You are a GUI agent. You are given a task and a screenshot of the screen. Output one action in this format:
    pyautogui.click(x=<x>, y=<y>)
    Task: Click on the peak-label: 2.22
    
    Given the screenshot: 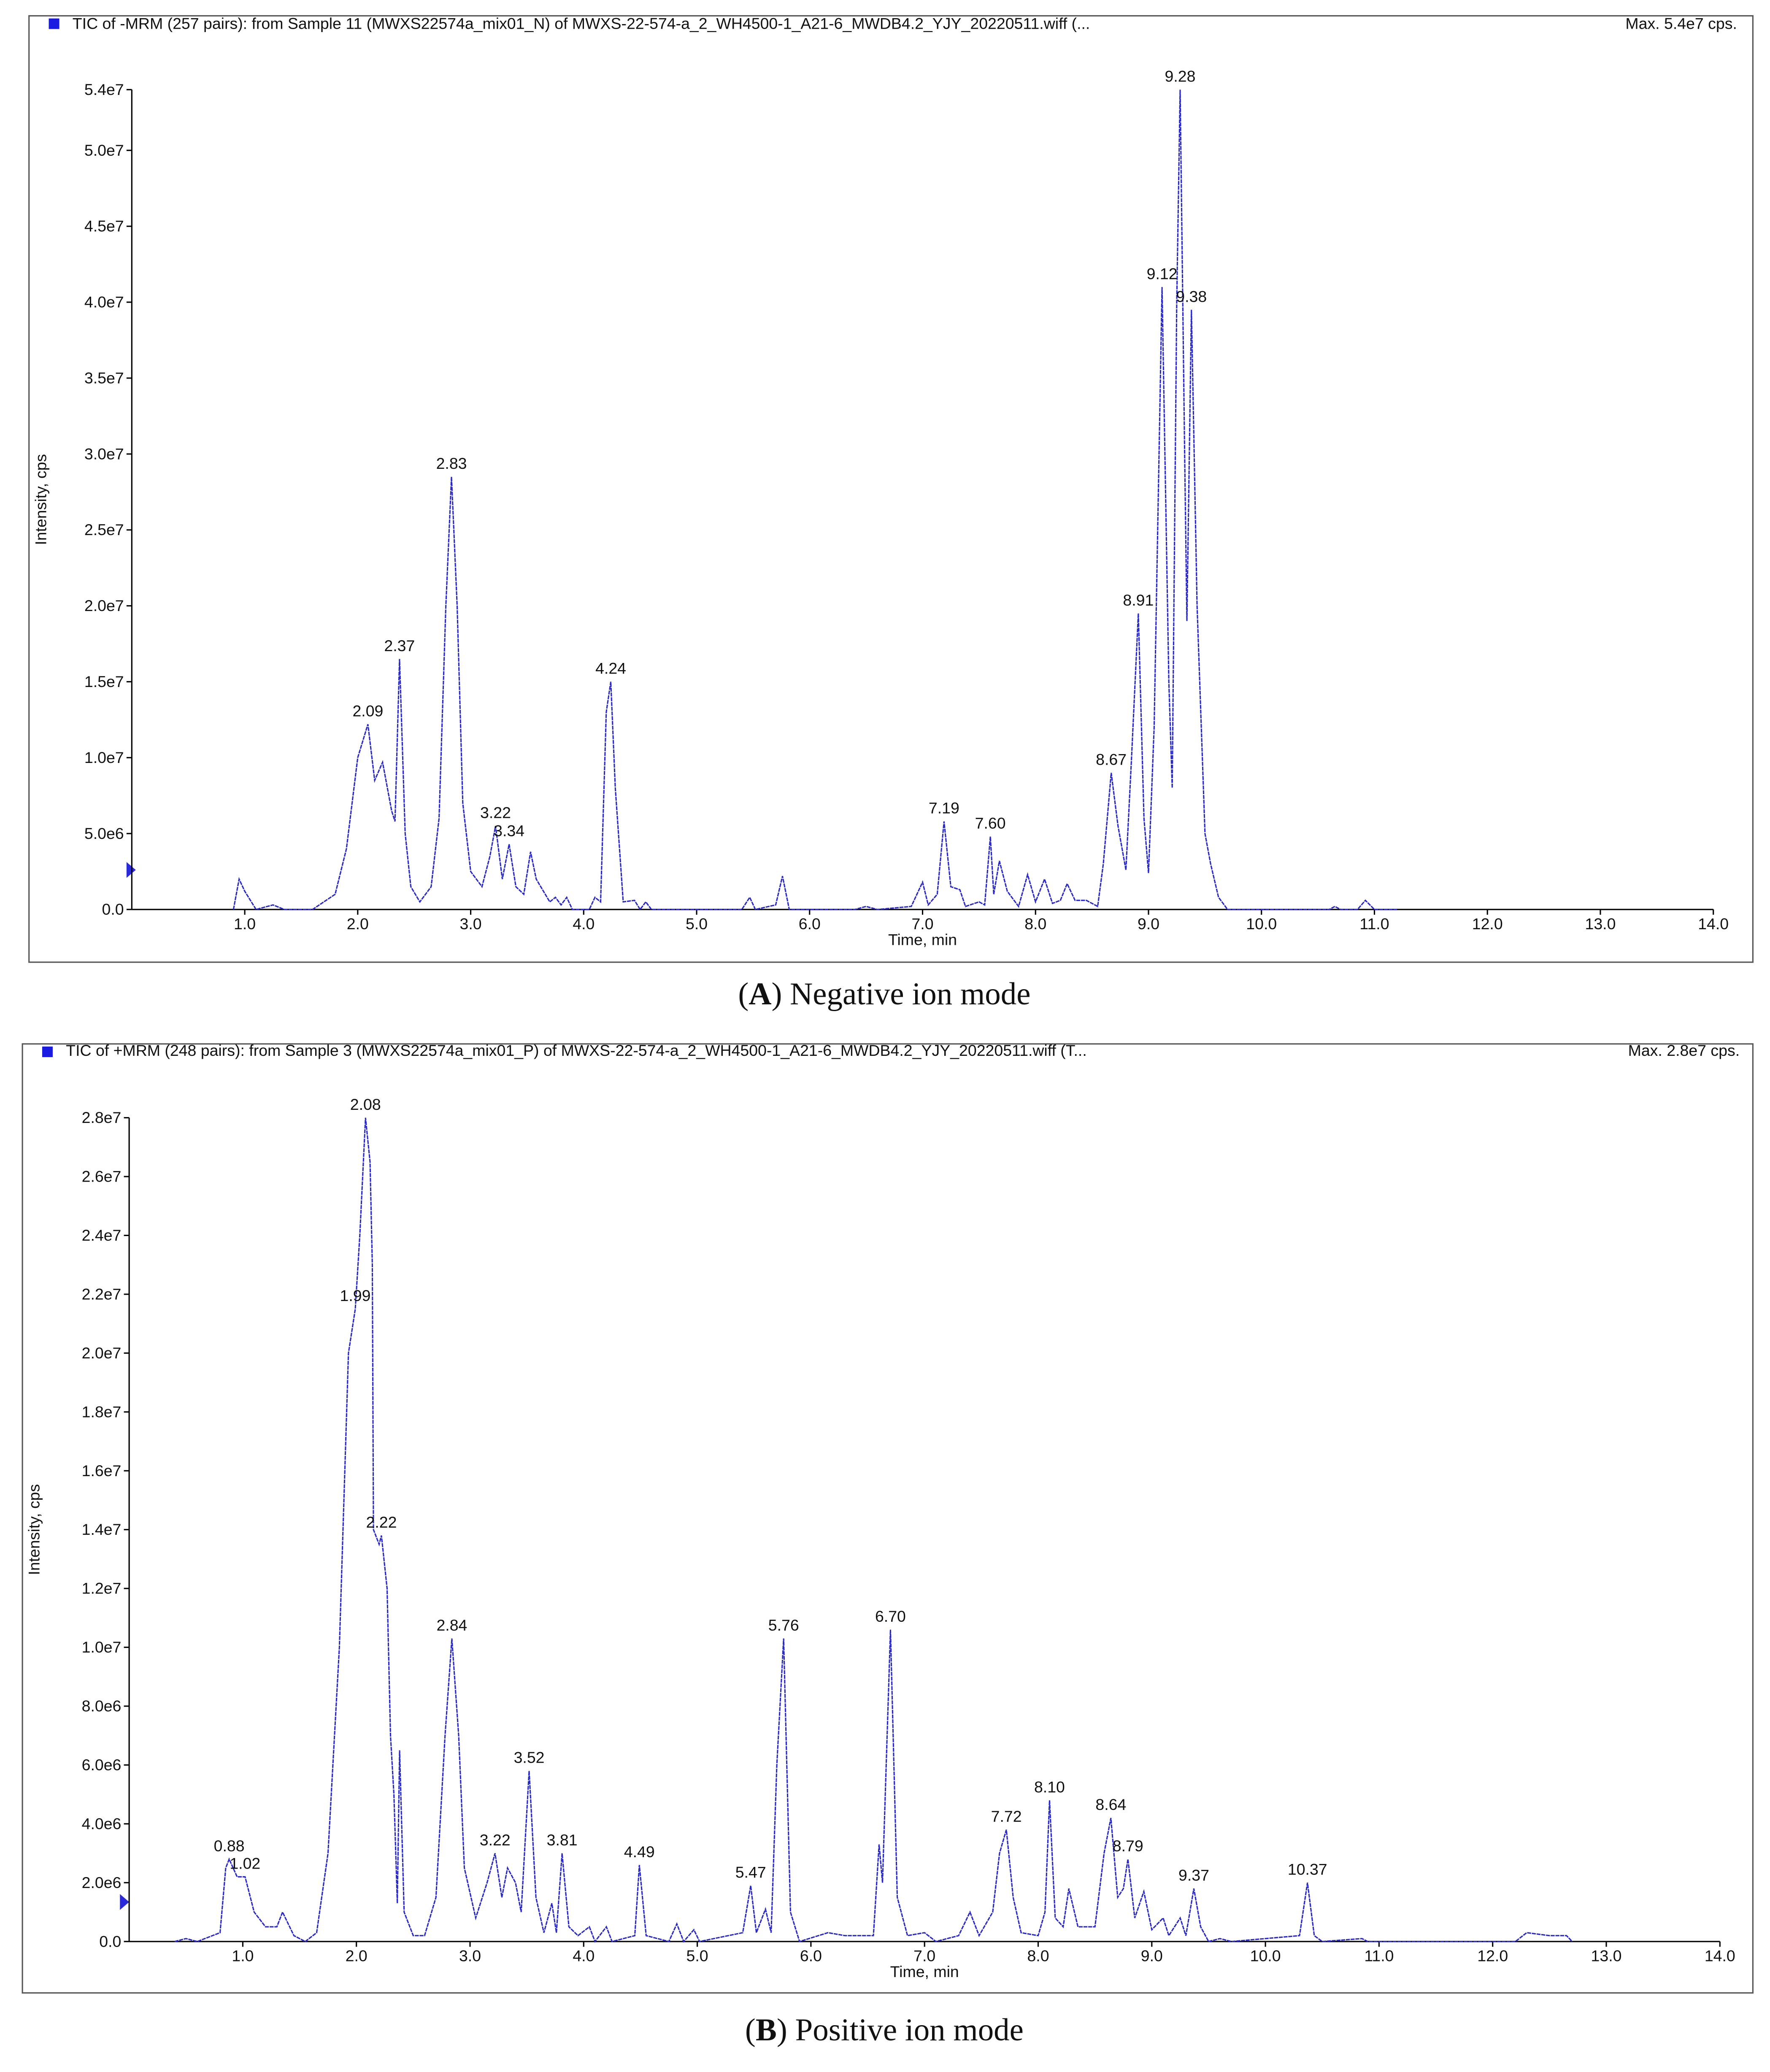 What is the action you would take?
    pyautogui.click(x=382, y=1522)
    